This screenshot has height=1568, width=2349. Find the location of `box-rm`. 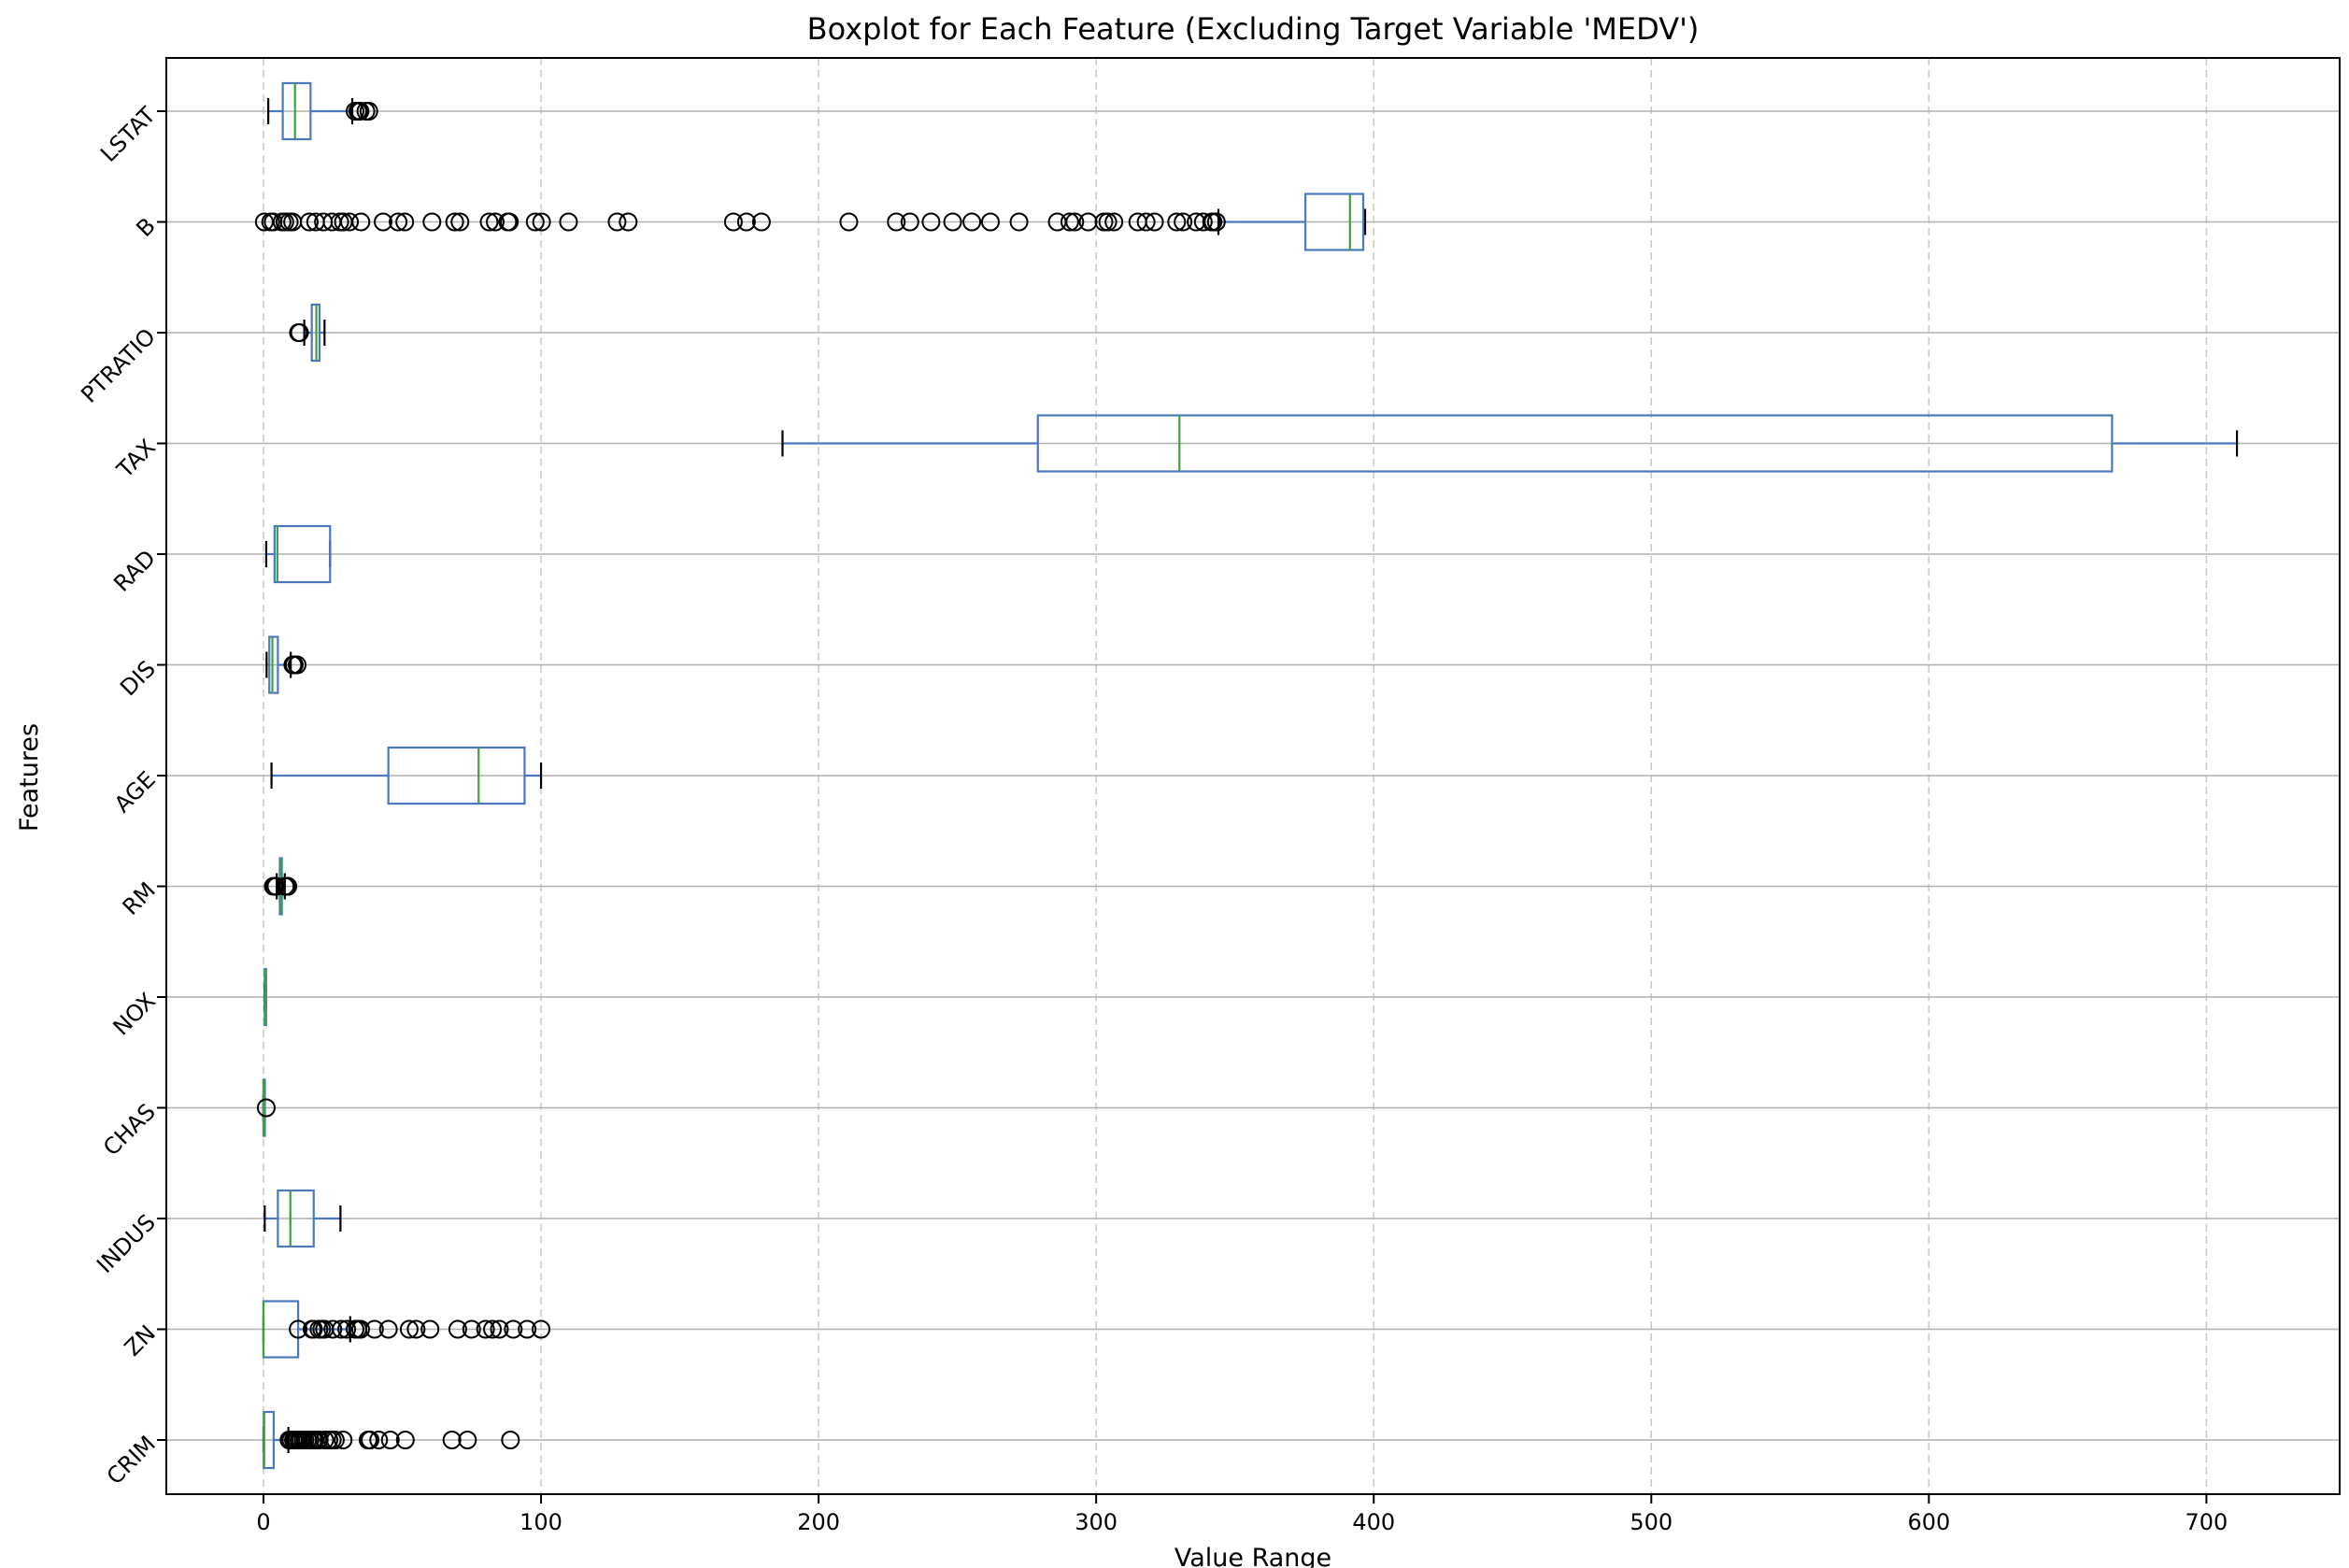

box-rm is located at coordinates (280, 887).